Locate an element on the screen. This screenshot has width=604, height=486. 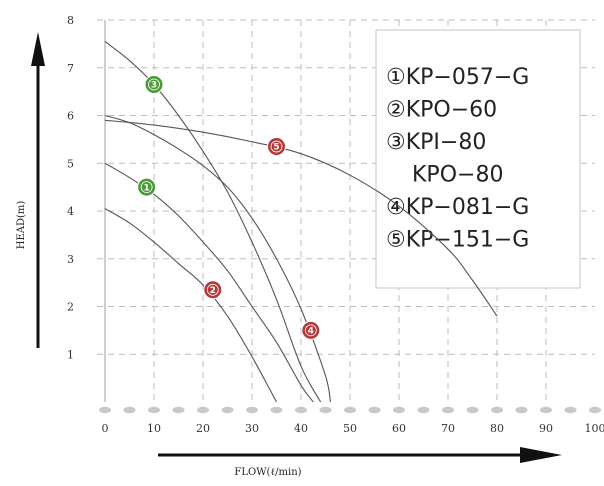
series-marker-label: 2 is located at coordinates (213, 291).